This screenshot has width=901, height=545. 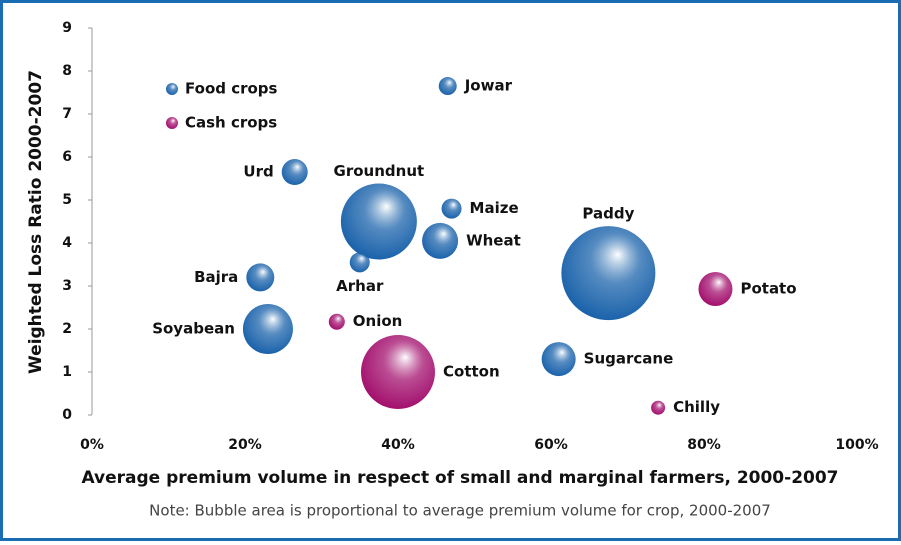 What do you see at coordinates (231, 89) in the screenshot?
I see `legend-label: Food crops` at bounding box center [231, 89].